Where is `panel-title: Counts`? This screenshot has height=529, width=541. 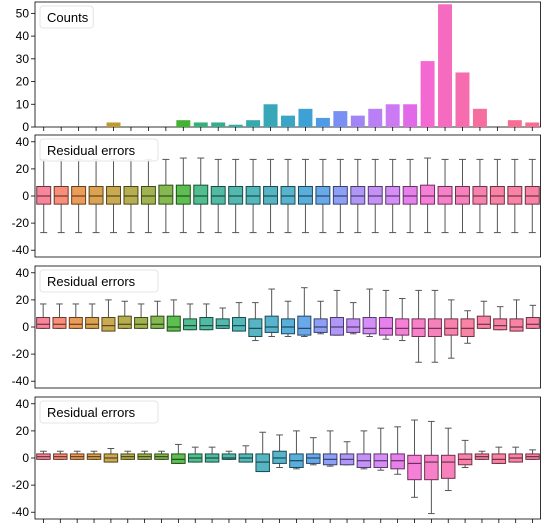
panel-title: Counts is located at coordinates (68, 17).